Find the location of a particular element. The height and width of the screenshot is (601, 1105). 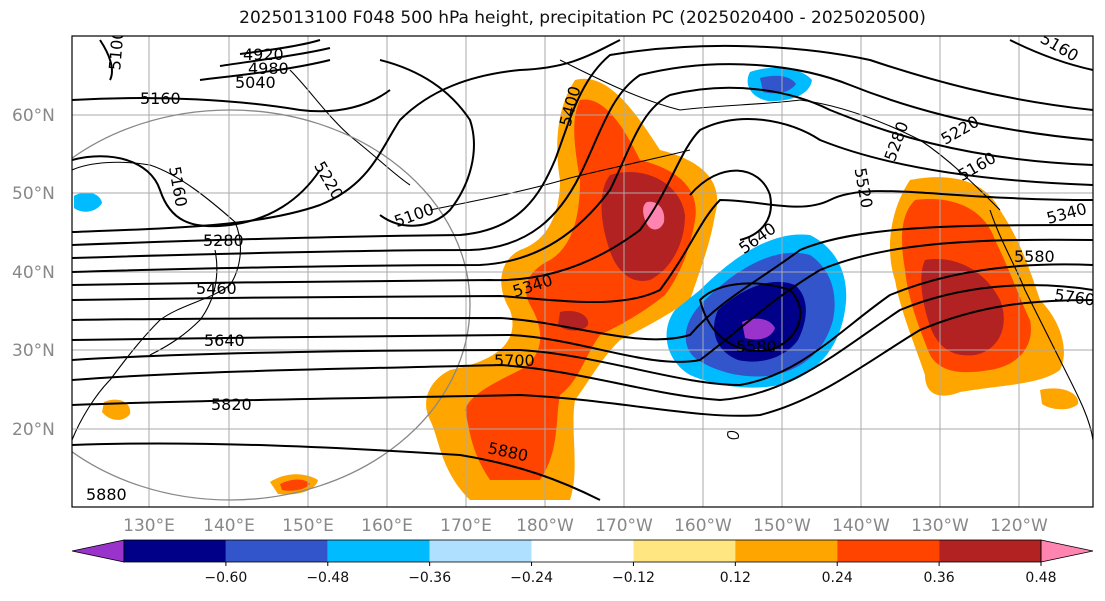

positive-band-central-core2 is located at coordinates (573, 320).